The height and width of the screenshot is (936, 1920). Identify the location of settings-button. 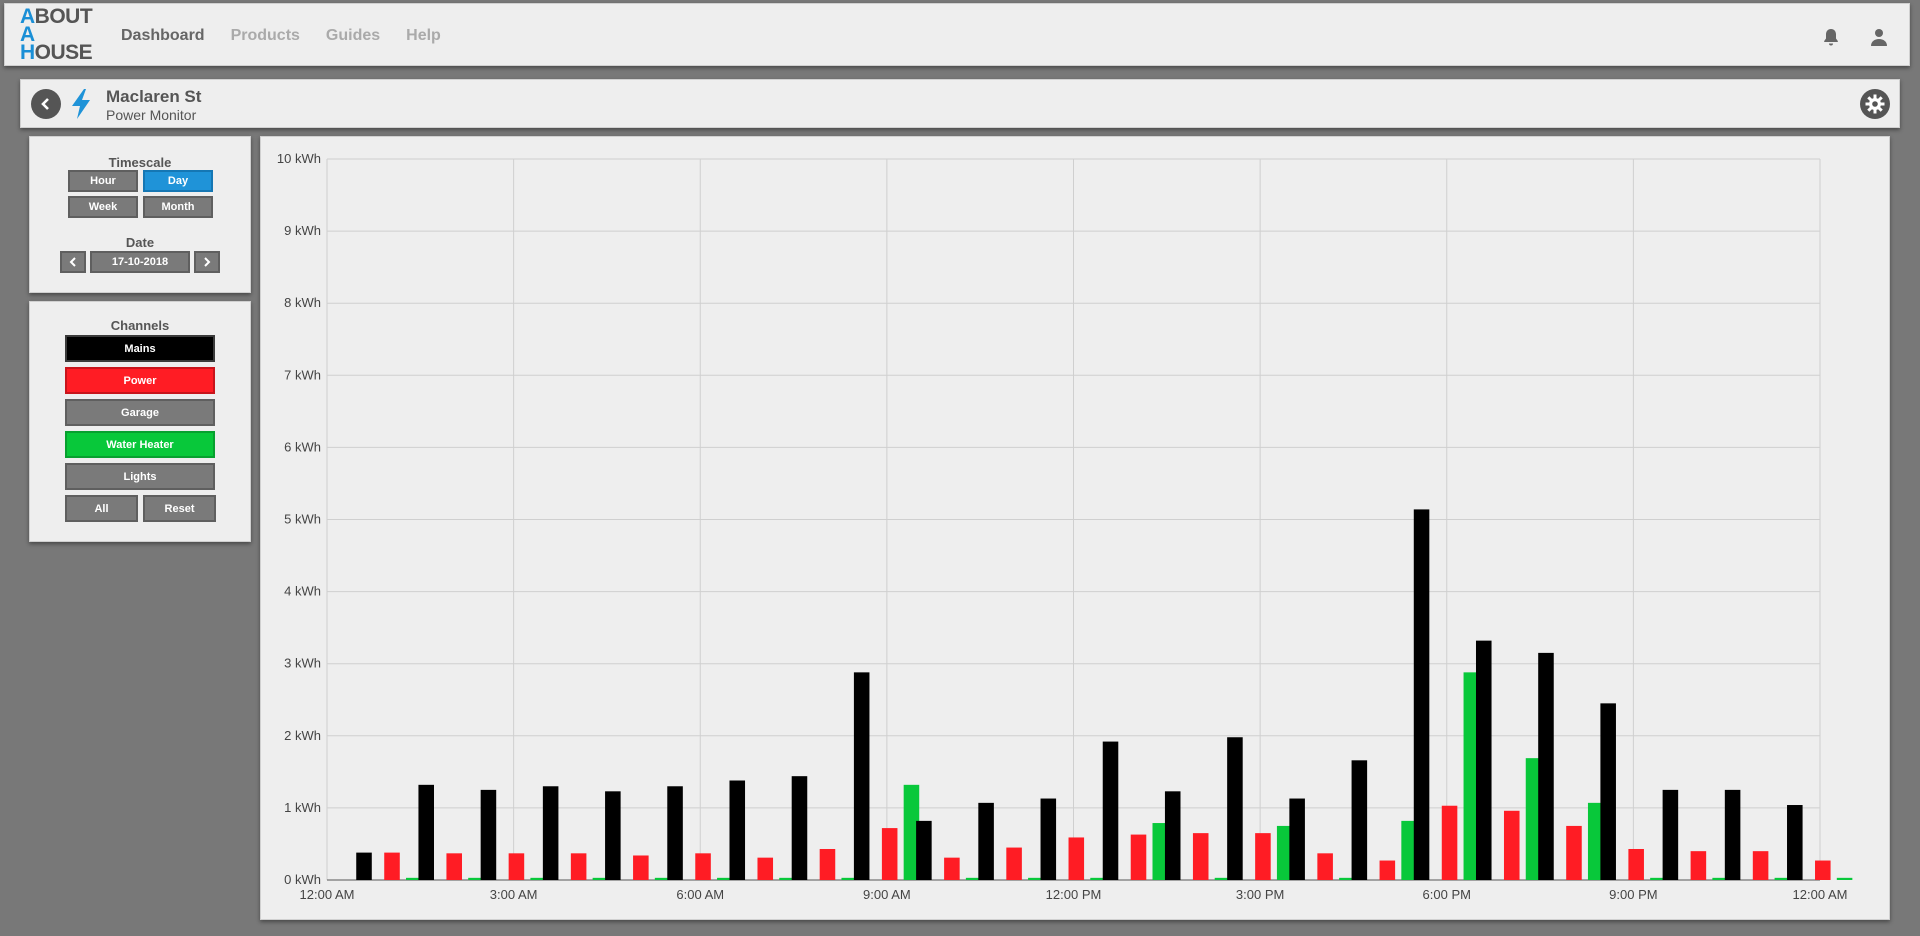
(1875, 104).